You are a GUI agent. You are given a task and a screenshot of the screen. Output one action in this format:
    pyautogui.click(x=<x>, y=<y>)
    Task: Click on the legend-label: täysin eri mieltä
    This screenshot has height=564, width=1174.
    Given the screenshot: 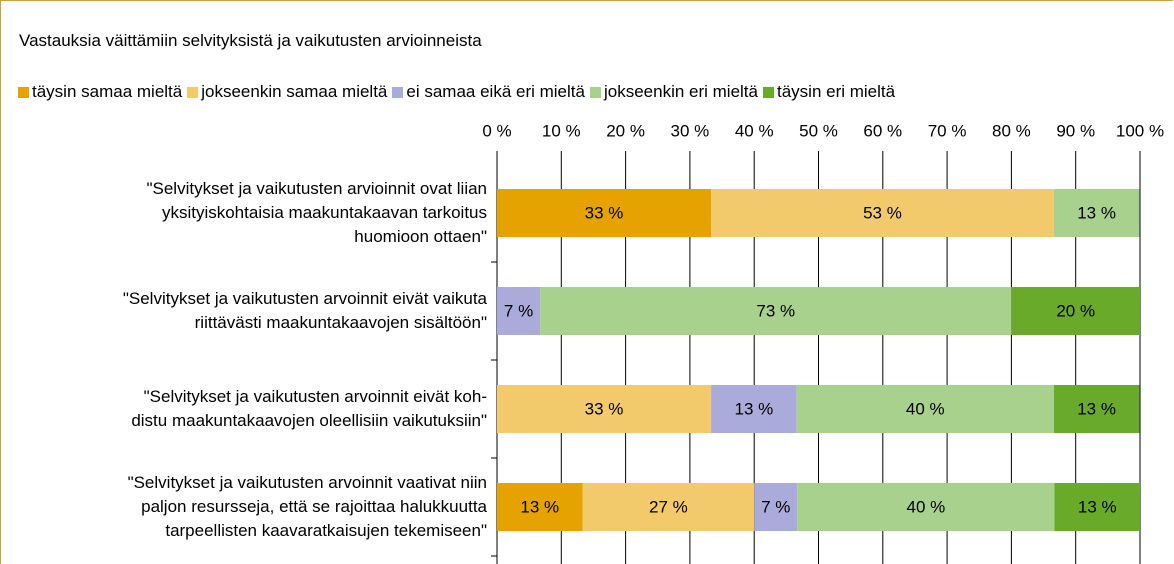 What is the action you would take?
    pyautogui.click(x=836, y=91)
    